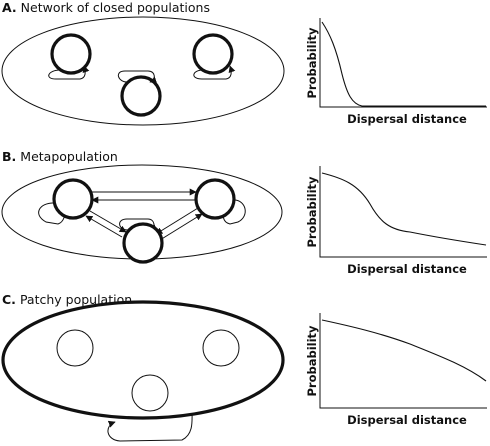  I want to click on panel-b-title: Metapopulation, so click(69, 156).